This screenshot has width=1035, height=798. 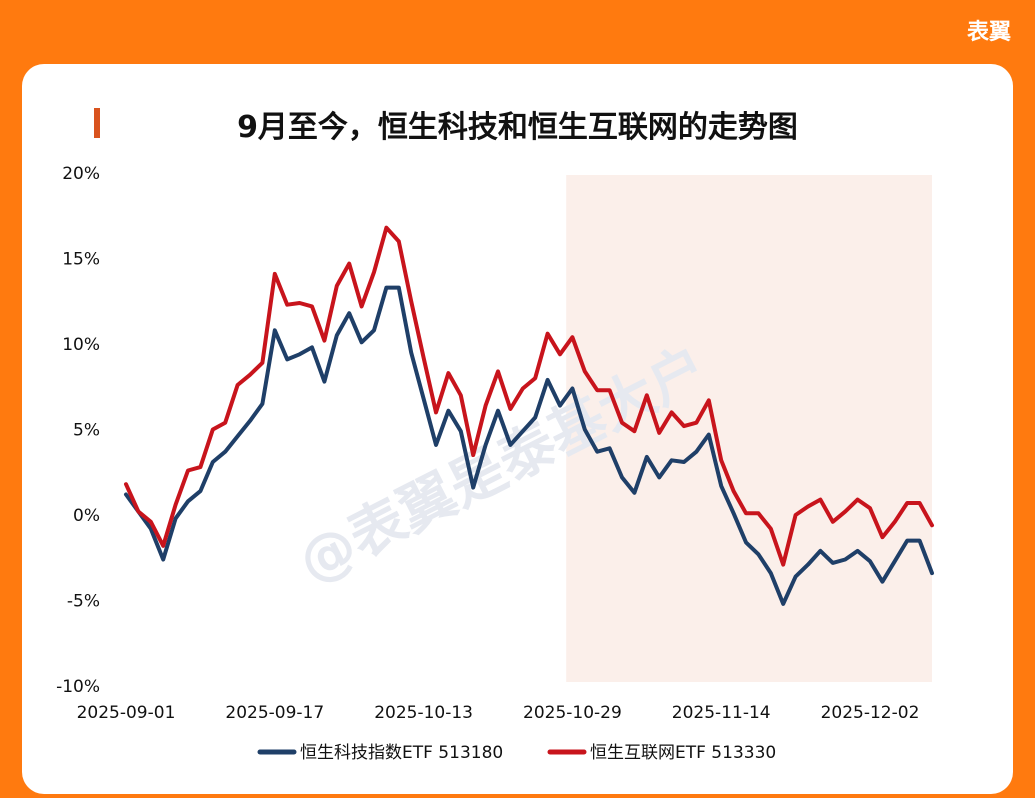 I want to click on legend-label-2: 恒生互联网ETF 513330, so click(x=683, y=753).